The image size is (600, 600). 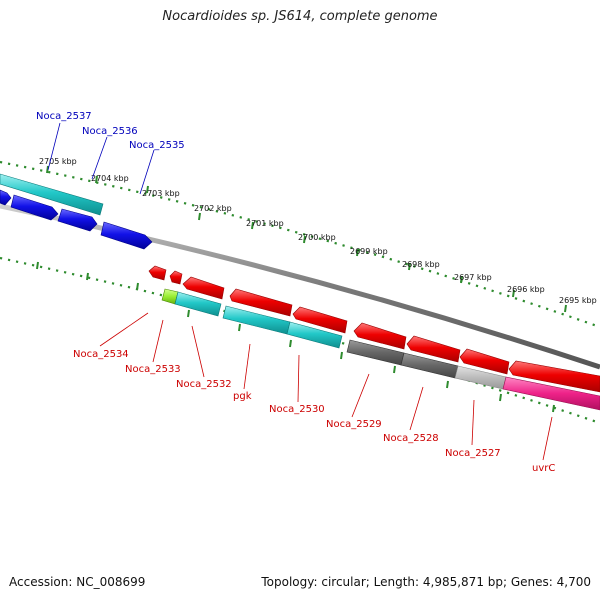 What do you see at coordinates (411, 438) in the screenshot?
I see `label-noca-2528: Noca_2528` at bounding box center [411, 438].